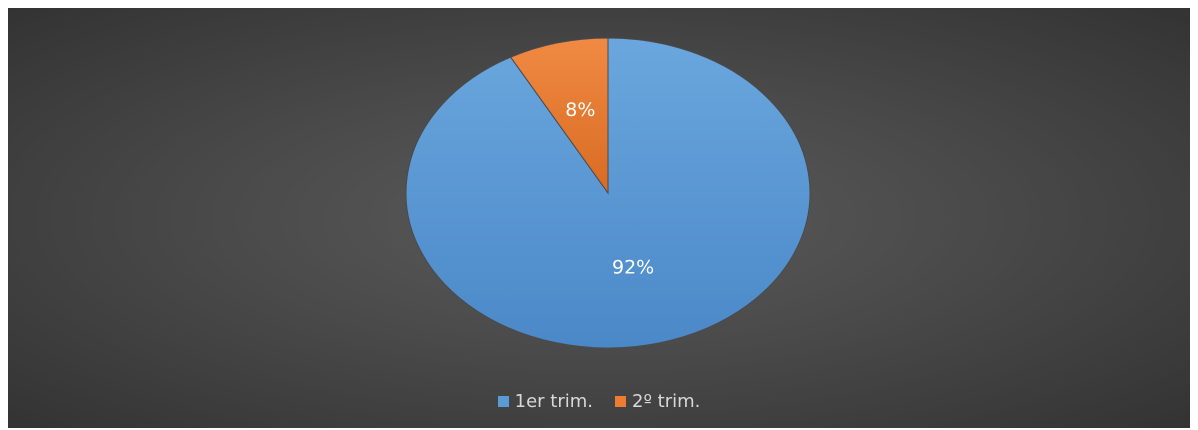 Image resolution: width=1198 pixels, height=430 pixels. I want to click on legend: 1er trim. 2º trim., so click(599, 401).